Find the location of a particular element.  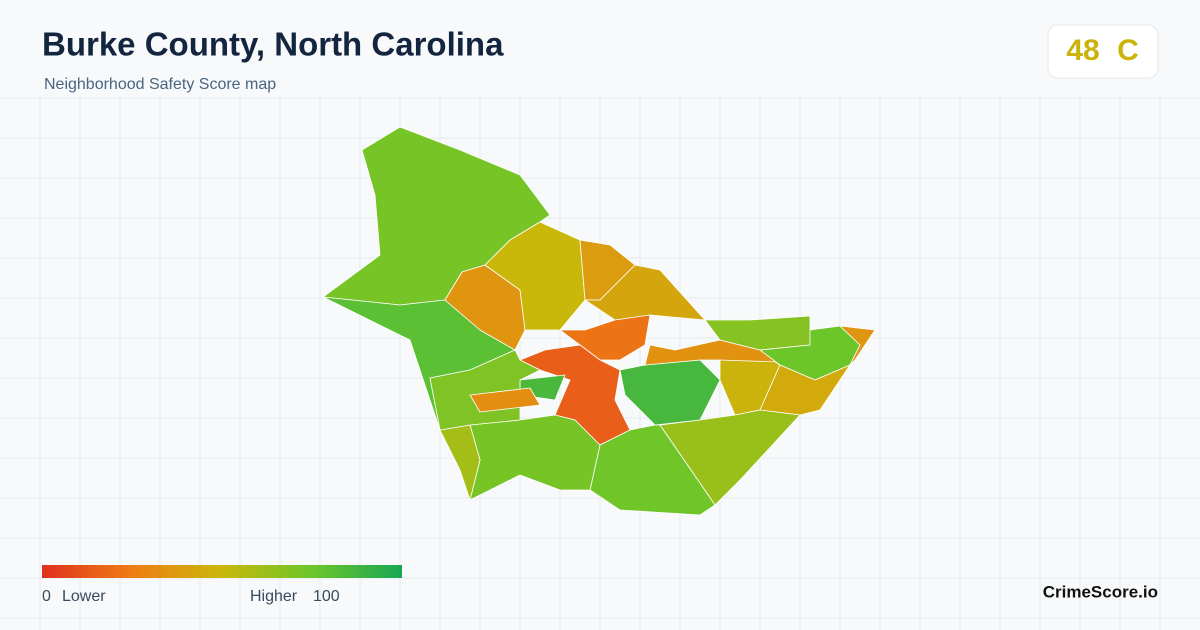

score-value: 48 is located at coordinates (1082, 50).